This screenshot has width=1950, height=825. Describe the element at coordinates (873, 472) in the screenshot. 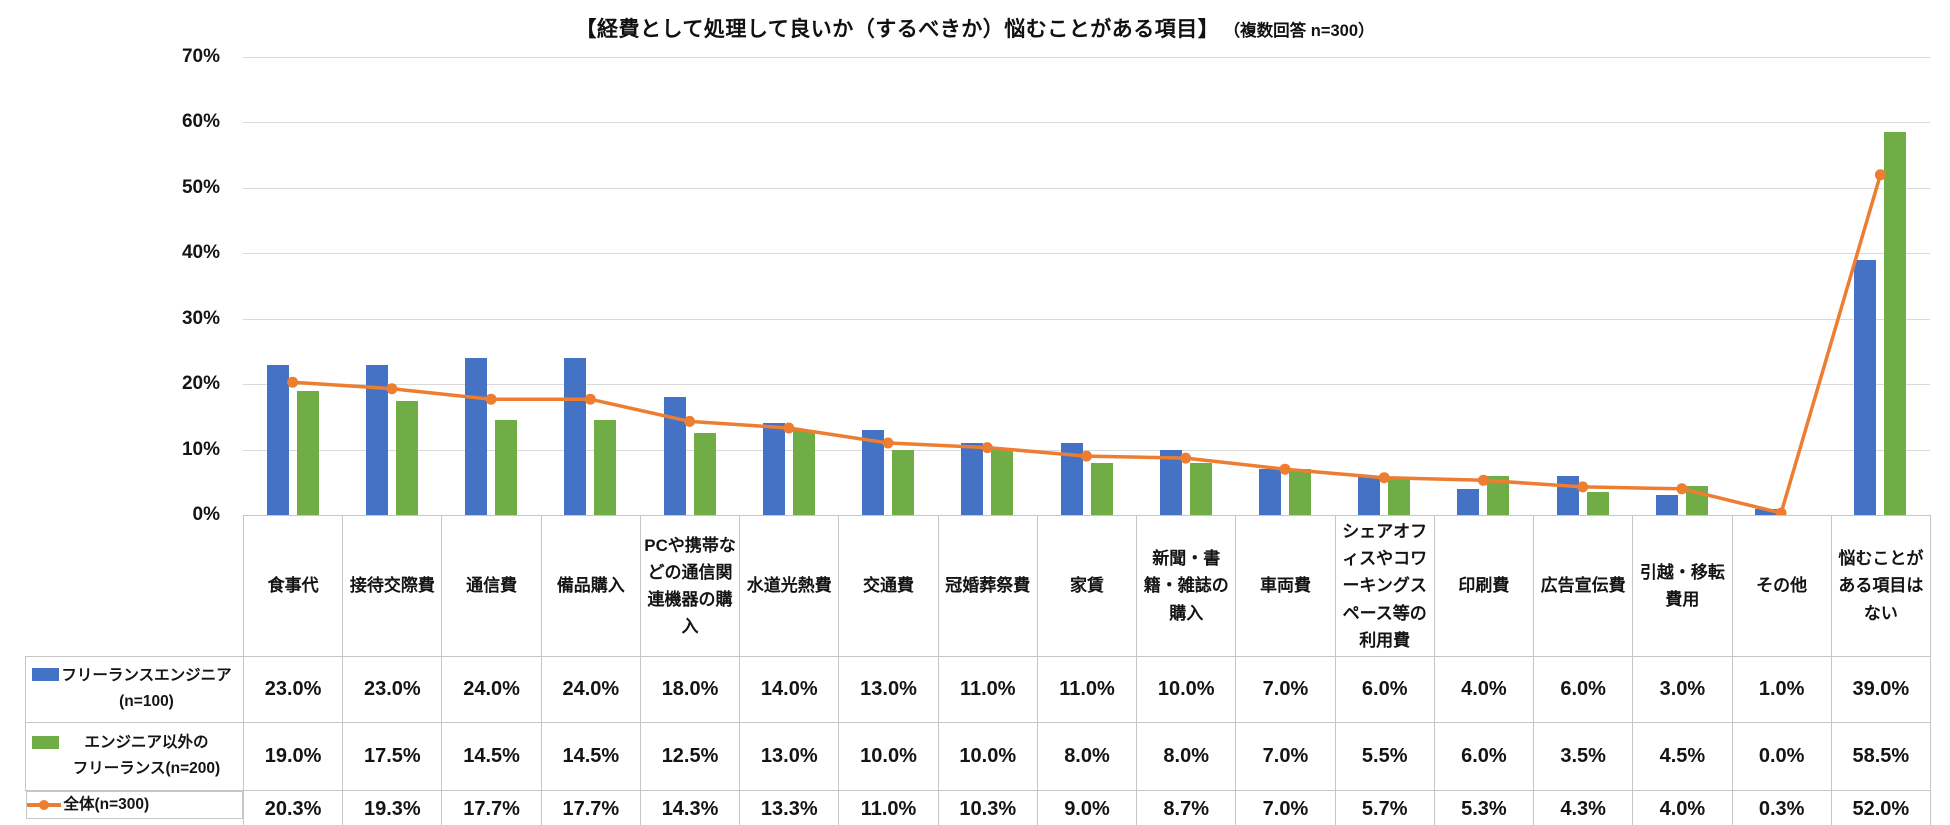

I see `bar-s1-c7` at that location.